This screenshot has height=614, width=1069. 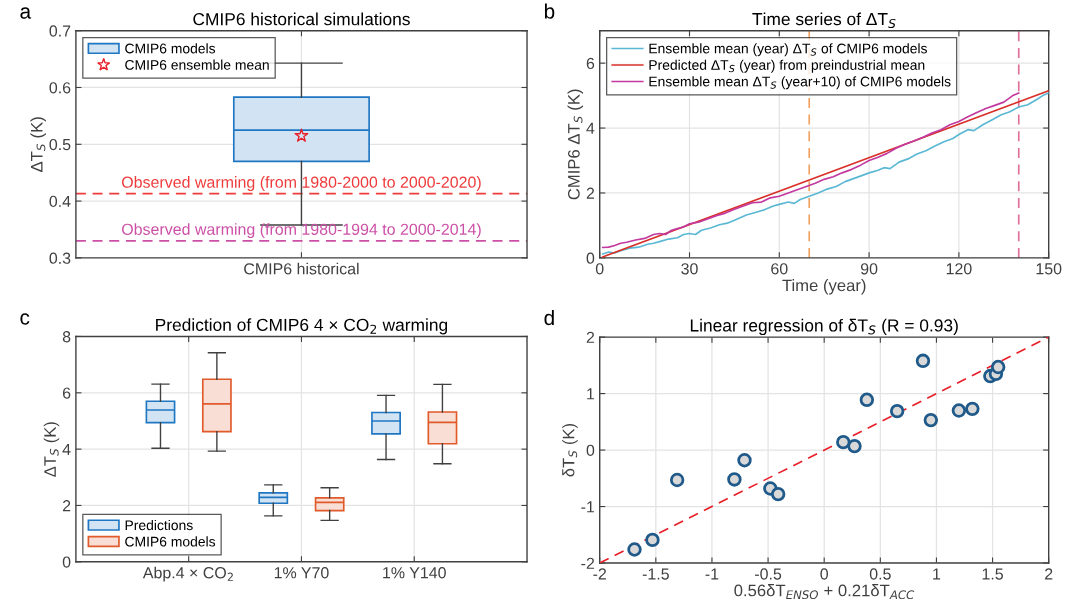 What do you see at coordinates (689, 269) in the screenshot?
I see `x-tick-label: 30` at bounding box center [689, 269].